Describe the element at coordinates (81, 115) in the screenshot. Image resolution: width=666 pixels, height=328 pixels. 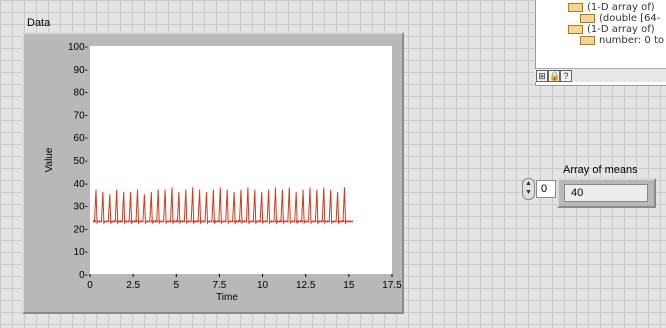
I see `y-tick-label: 70-` at that location.